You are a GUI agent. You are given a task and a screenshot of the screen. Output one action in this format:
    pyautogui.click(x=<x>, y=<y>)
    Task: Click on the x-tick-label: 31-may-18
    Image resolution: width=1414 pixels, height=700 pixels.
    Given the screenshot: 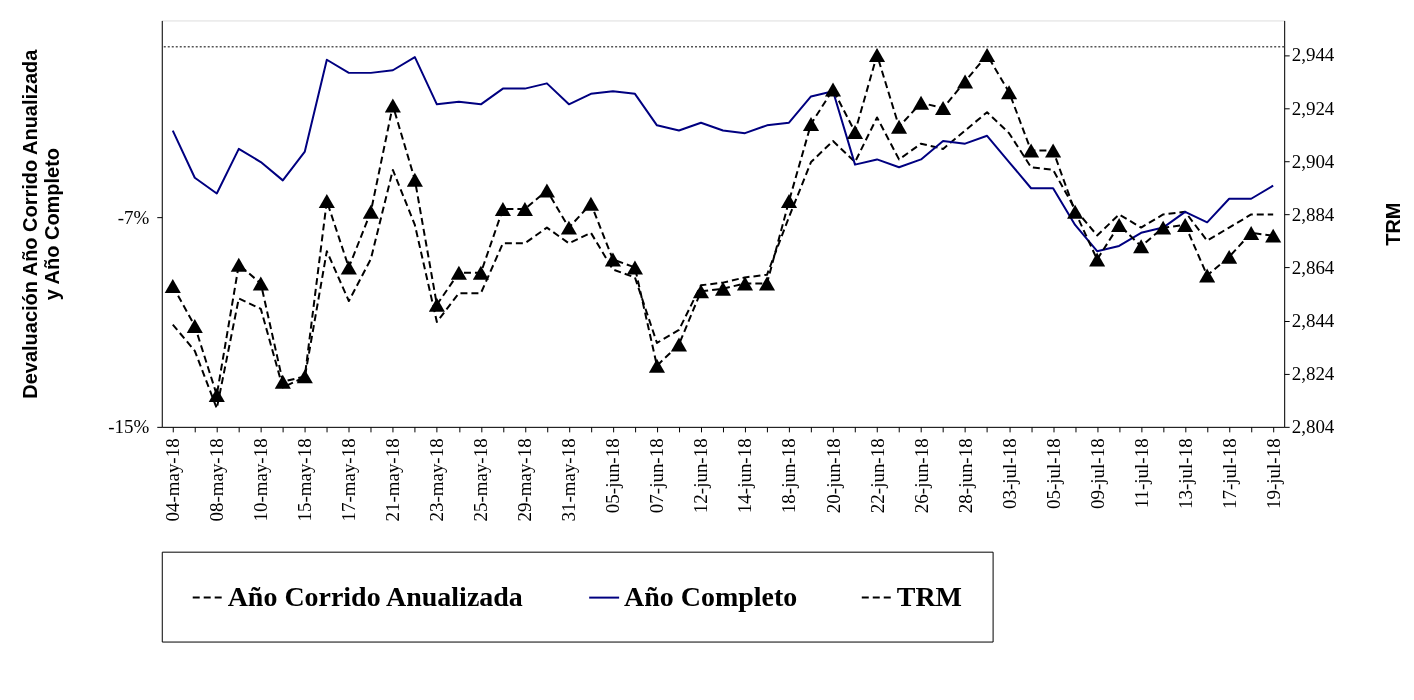 What is the action you would take?
    pyautogui.click(x=569, y=480)
    